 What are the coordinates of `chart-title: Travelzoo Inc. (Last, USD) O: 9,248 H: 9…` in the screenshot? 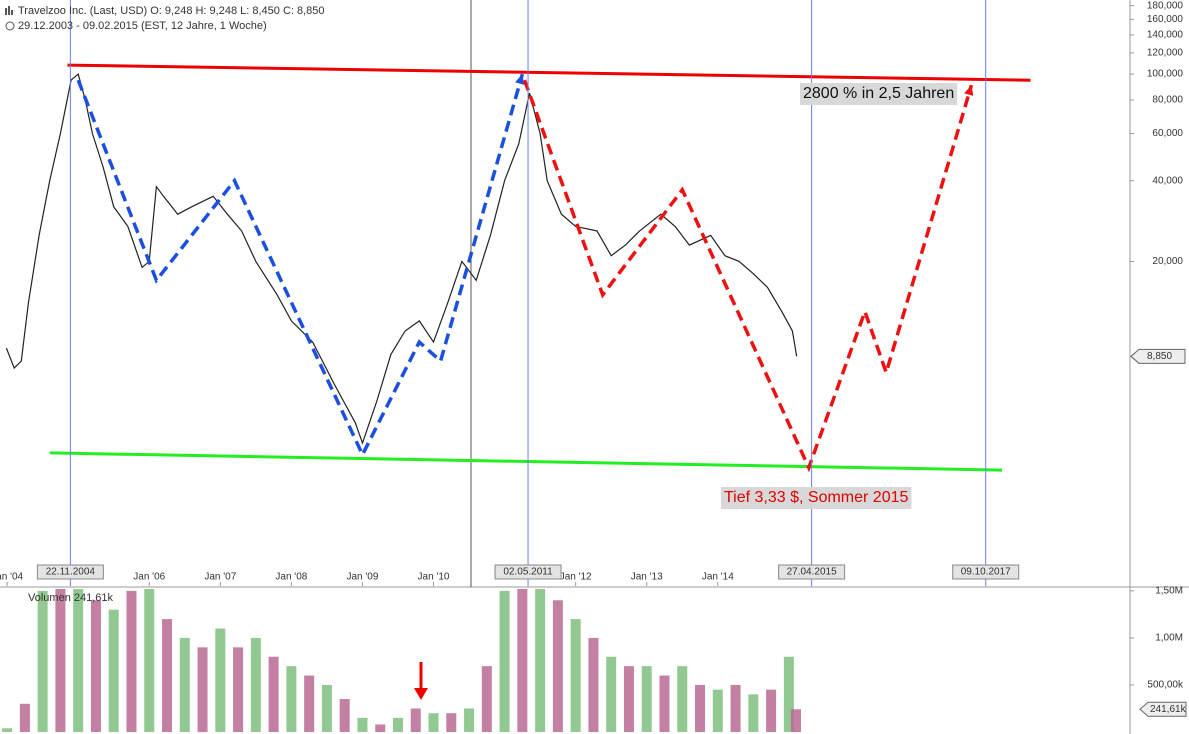 It's located at (171, 11).